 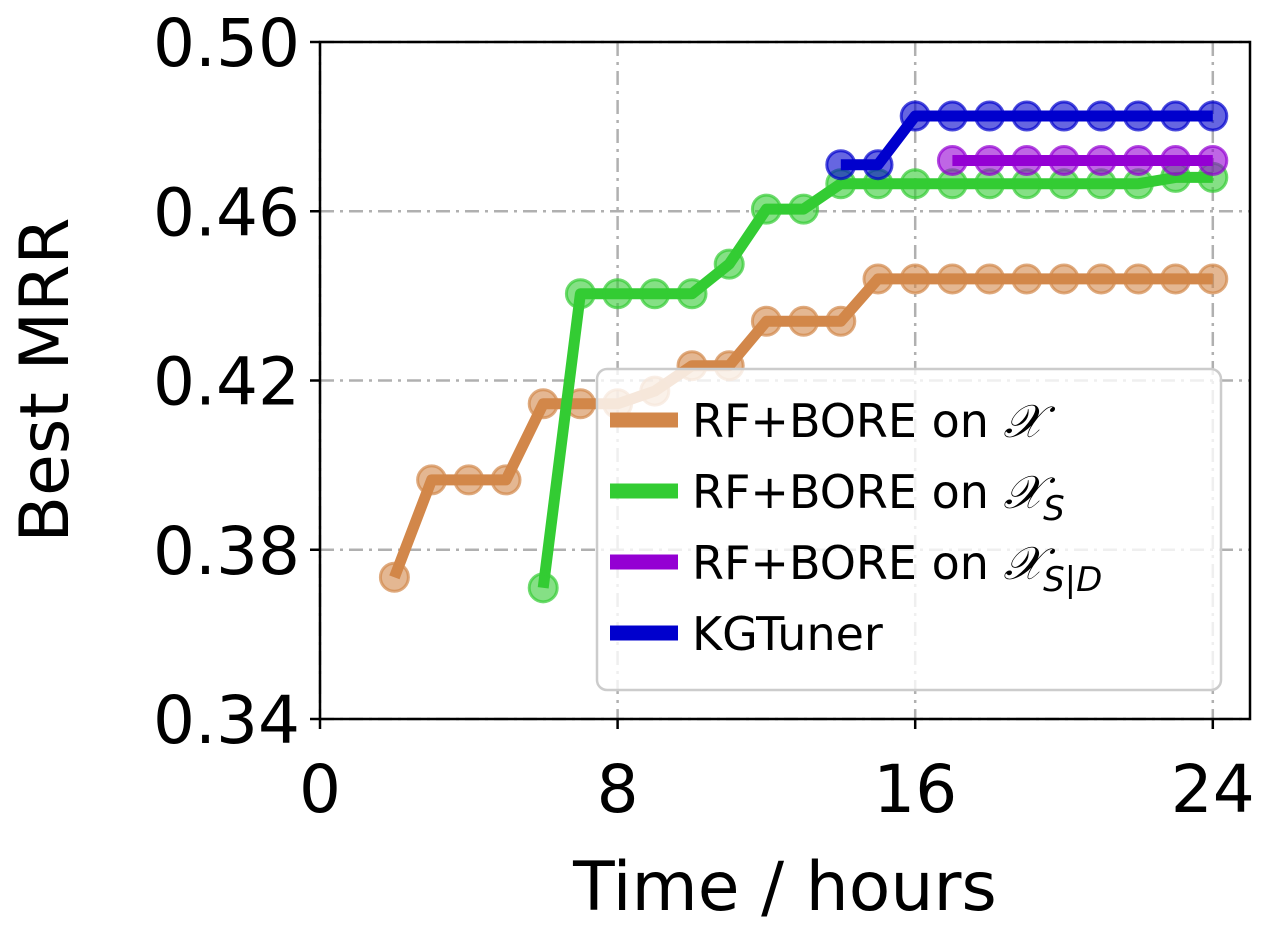 What do you see at coordinates (226, 551) in the screenshot?
I see `y-tick-label: 0.38` at bounding box center [226, 551].